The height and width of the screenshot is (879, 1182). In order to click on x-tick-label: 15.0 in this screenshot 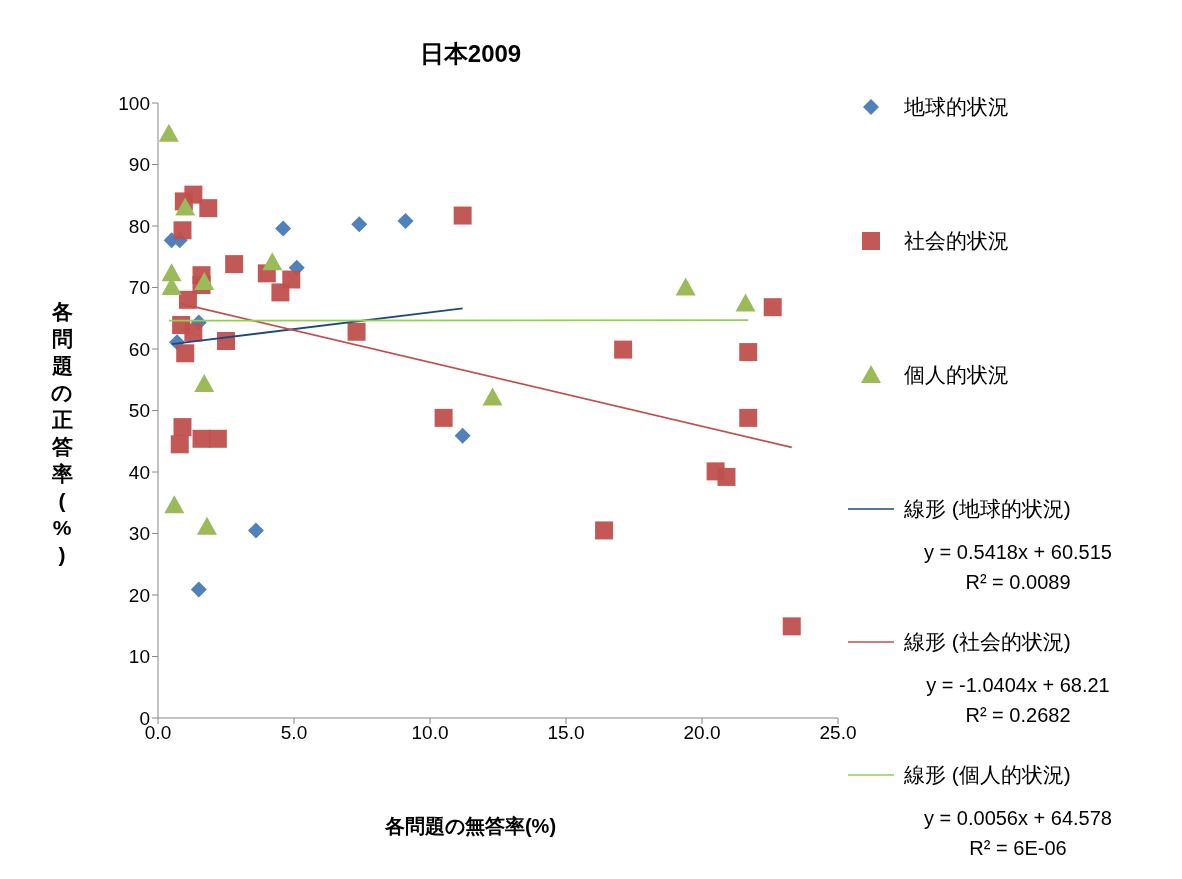, I will do `click(566, 733)`.